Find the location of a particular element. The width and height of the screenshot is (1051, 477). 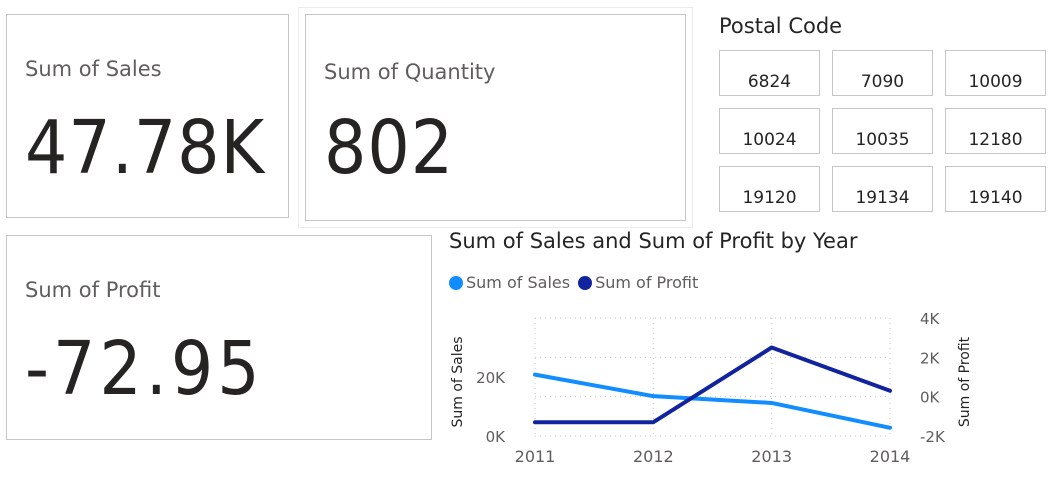

slicer-item: 19120 is located at coordinates (769, 189).